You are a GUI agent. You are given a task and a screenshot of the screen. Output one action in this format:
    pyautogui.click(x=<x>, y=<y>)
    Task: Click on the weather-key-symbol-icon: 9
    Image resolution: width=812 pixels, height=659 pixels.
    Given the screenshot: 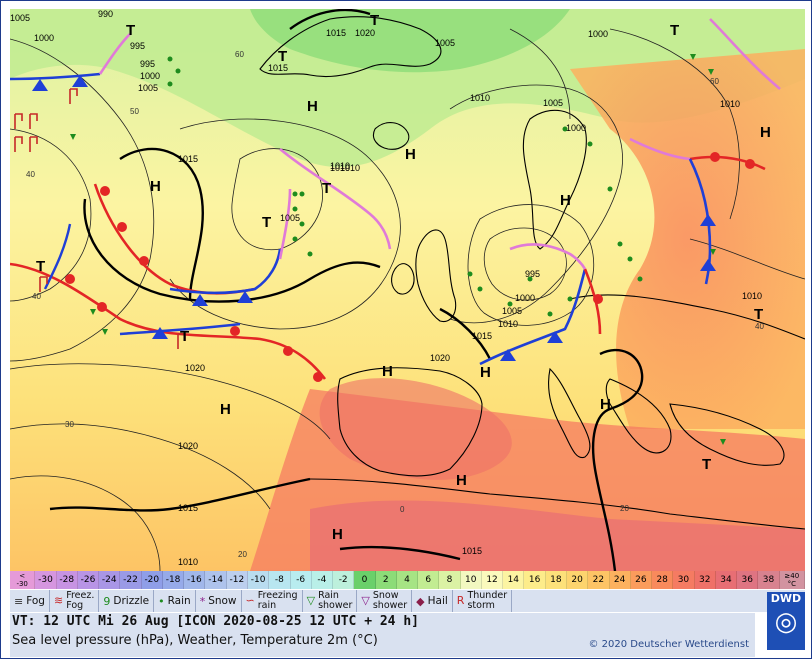 What is the action you would take?
    pyautogui.click(x=107, y=601)
    